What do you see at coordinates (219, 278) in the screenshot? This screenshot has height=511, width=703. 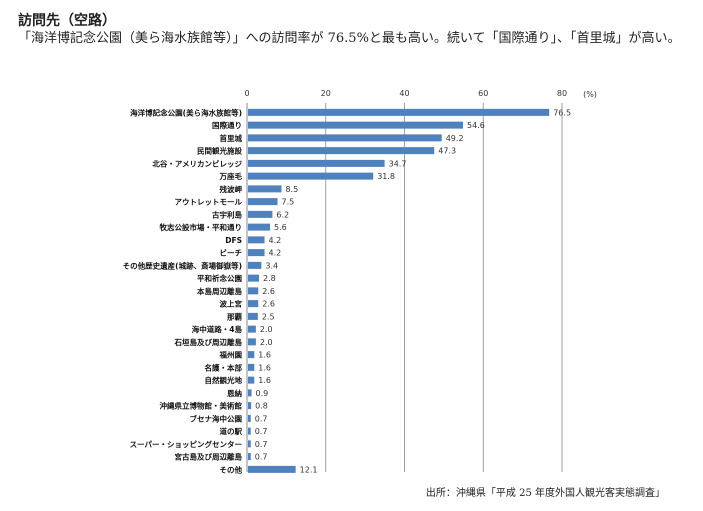 I see `category-label: 平和祈念公園` at bounding box center [219, 278].